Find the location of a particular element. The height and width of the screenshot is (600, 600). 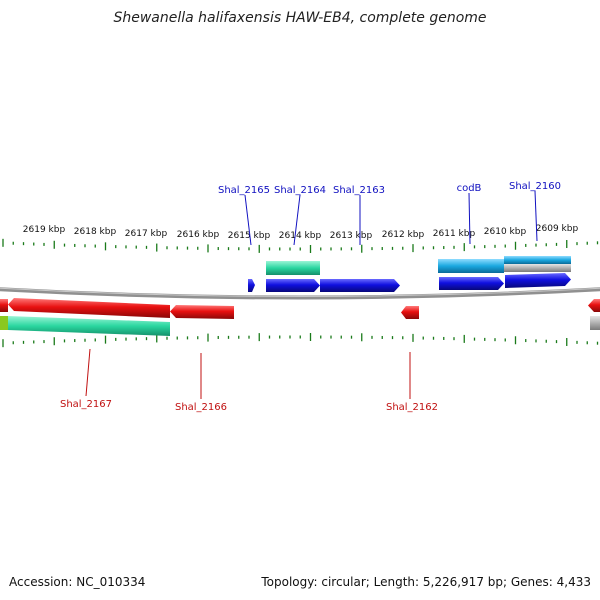

gene-label-codb: codB is located at coordinates (469, 188).